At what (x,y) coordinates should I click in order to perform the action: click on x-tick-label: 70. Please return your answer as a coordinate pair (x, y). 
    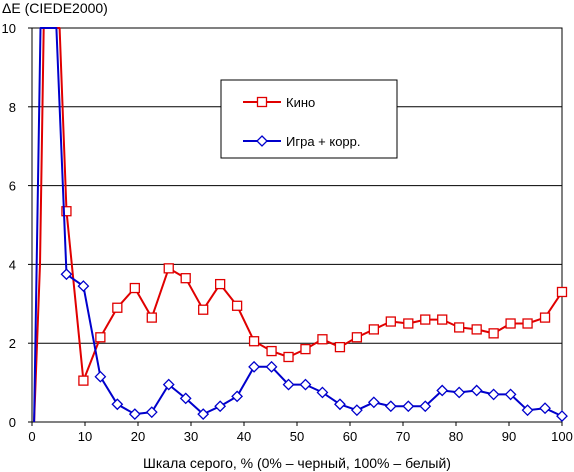
    Looking at the image, I should click on (403, 436).